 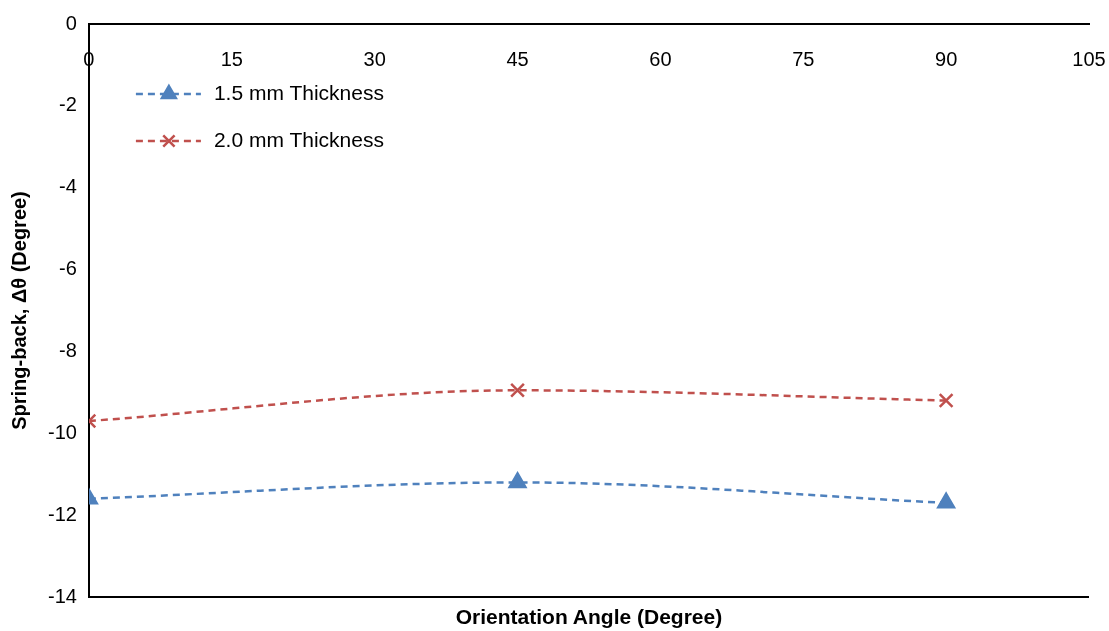 I want to click on x-tick-label: 105, so click(x=1089, y=58).